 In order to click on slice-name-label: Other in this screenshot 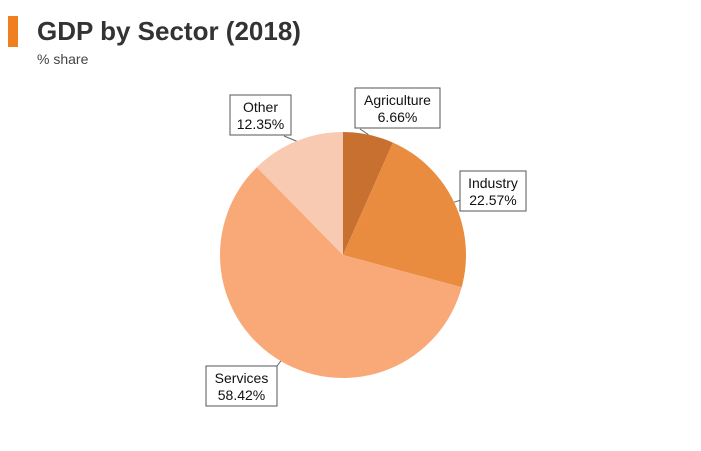, I will do `click(260, 107)`.